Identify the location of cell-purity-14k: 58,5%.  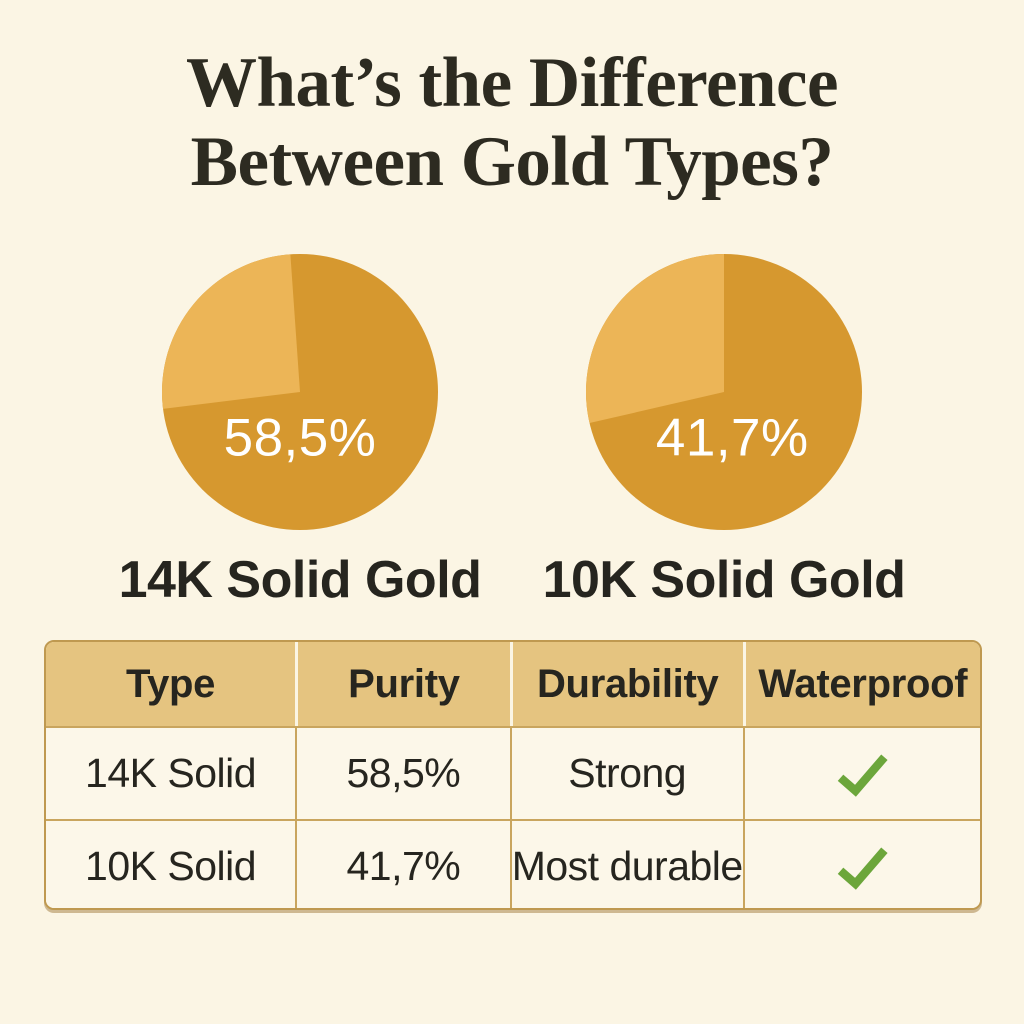
(402, 772).